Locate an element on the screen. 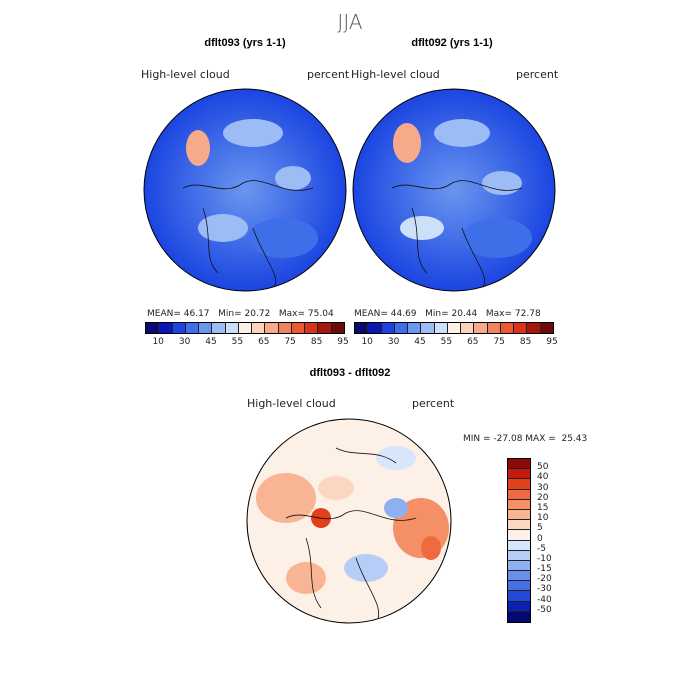 This screenshot has width=700, height=700. diff-map is located at coordinates (349, 521).